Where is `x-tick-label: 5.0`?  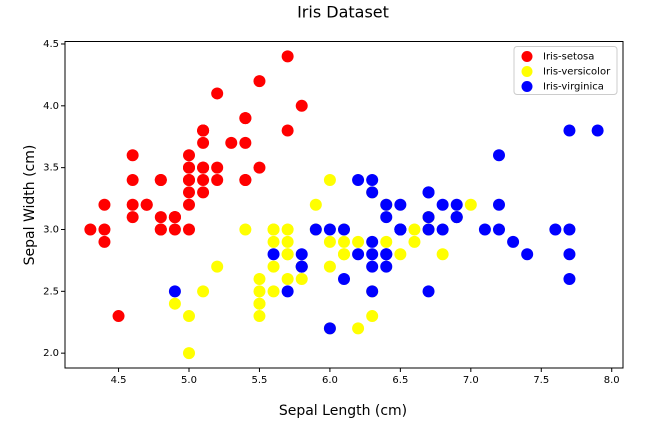 x-tick-label: 5.0 is located at coordinates (189, 380).